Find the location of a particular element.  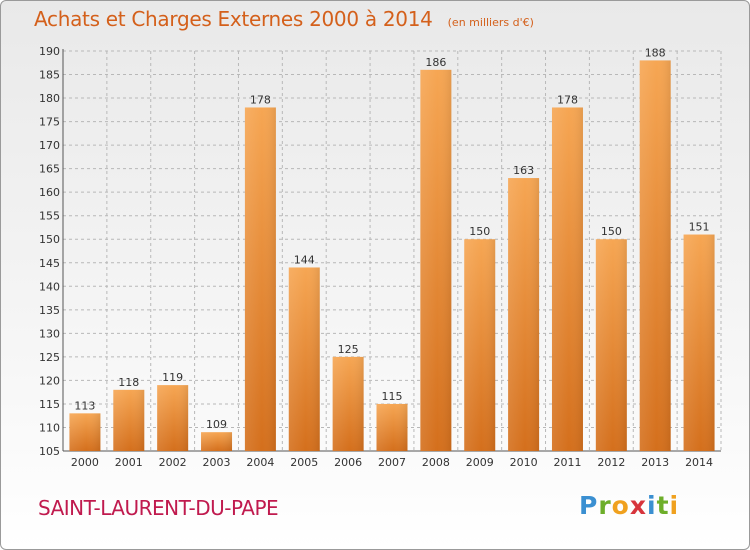

x-tick-label: 2006 is located at coordinates (348, 462).